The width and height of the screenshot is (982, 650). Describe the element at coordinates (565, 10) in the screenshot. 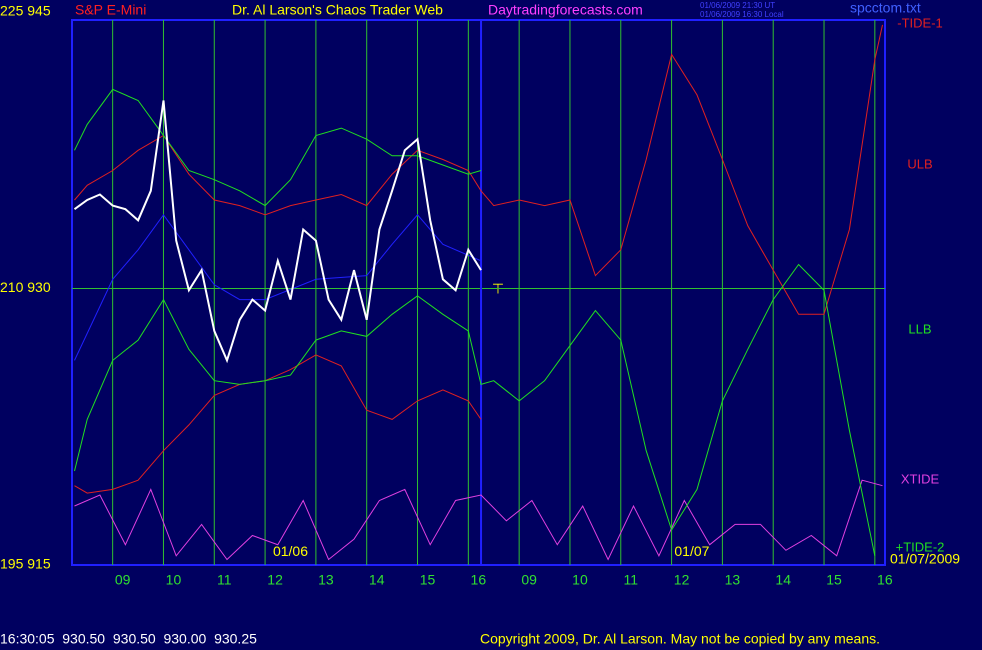

I see `site: Daytradingforecasts.com` at that location.